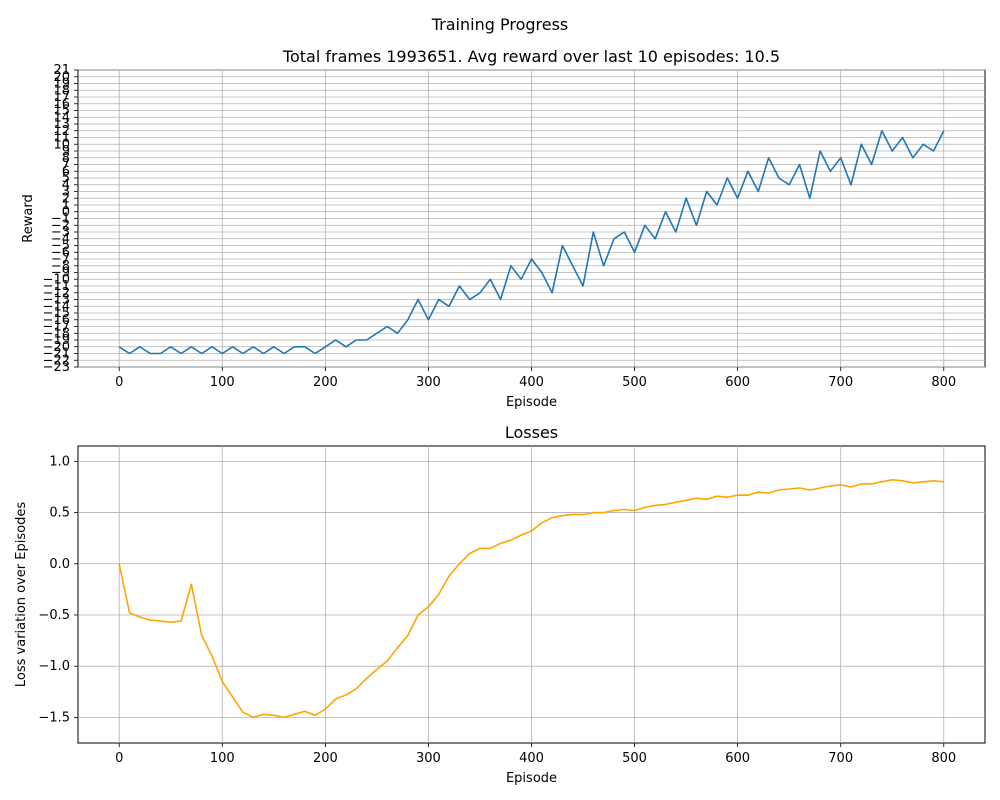 The height and width of the screenshot is (800, 1000). Describe the element at coordinates (59, 564) in the screenshot. I see `y-tick-label: 0.0` at that location.